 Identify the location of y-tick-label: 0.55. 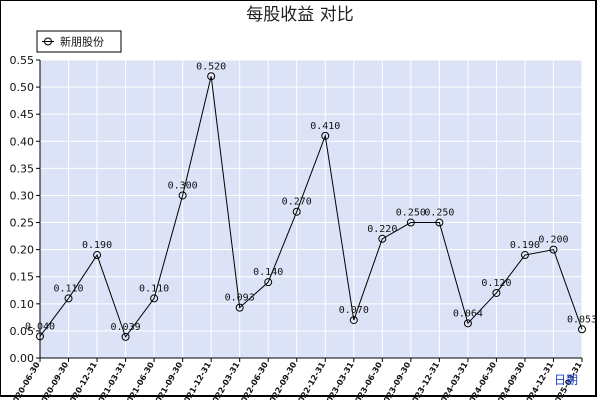
(22, 60).